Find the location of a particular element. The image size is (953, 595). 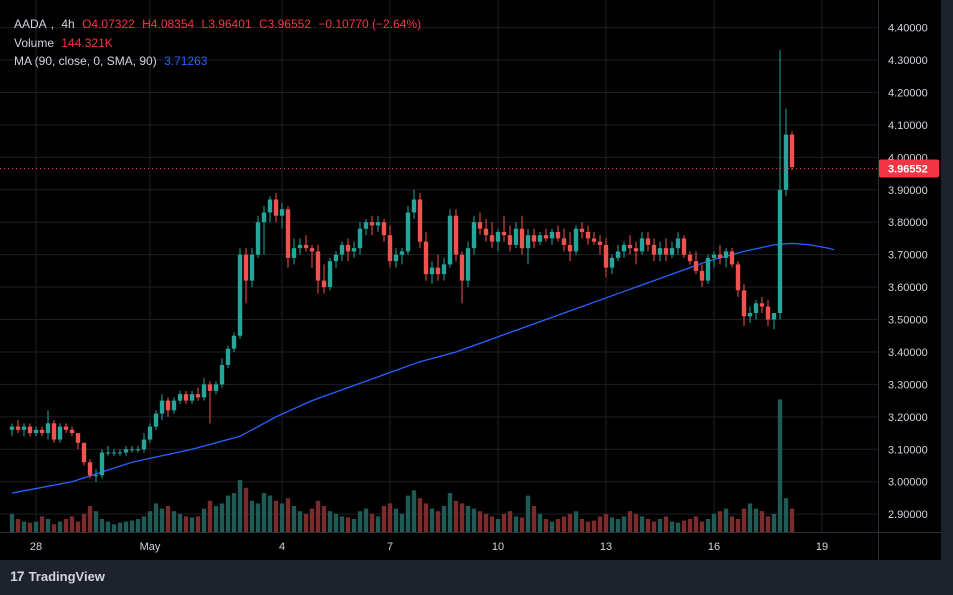

y-tick-label: 4.40000 is located at coordinates (908, 29).